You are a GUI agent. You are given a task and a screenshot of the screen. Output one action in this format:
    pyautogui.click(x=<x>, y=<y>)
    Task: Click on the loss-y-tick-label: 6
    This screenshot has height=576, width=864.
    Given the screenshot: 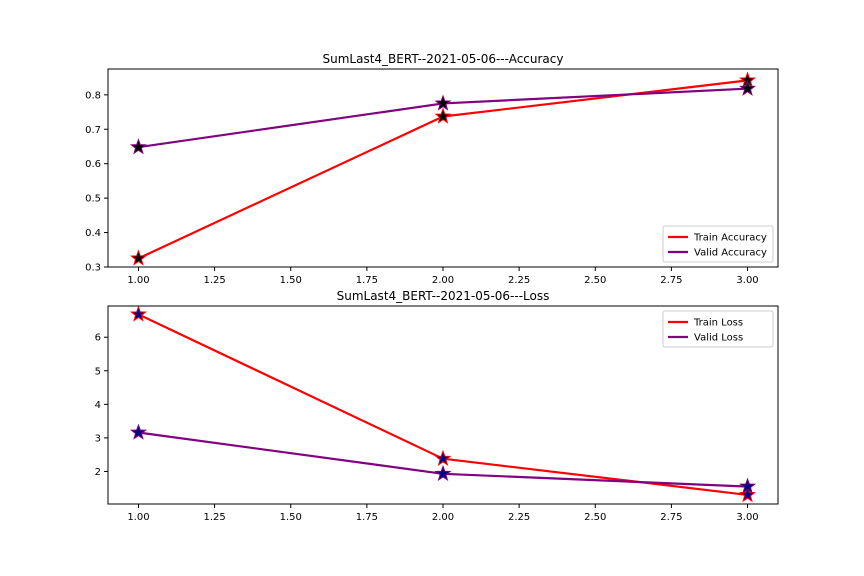 What is the action you would take?
    pyautogui.click(x=98, y=338)
    